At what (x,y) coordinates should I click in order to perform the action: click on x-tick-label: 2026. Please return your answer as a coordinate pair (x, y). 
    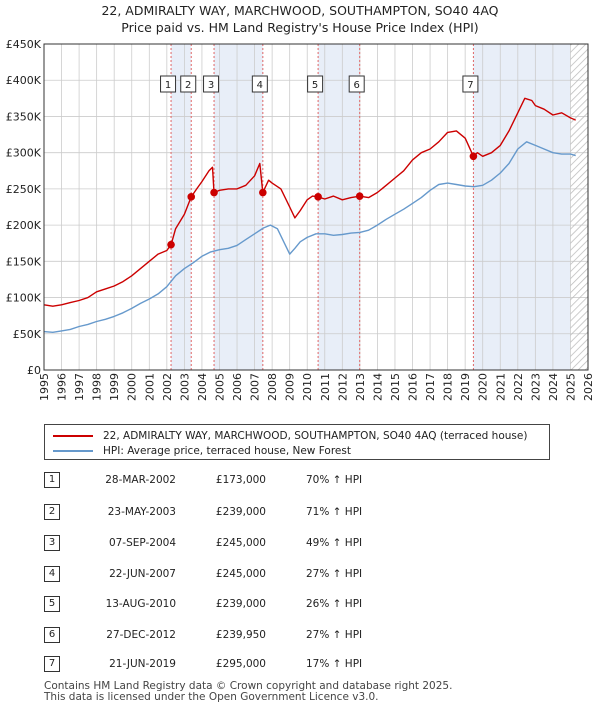
    Looking at the image, I should click on (588, 387).